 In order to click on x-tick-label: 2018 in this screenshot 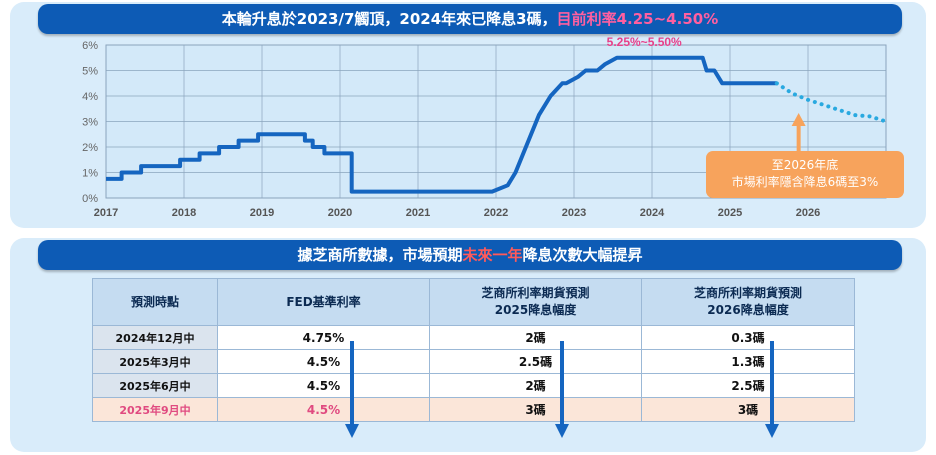, I will do `click(184, 213)`.